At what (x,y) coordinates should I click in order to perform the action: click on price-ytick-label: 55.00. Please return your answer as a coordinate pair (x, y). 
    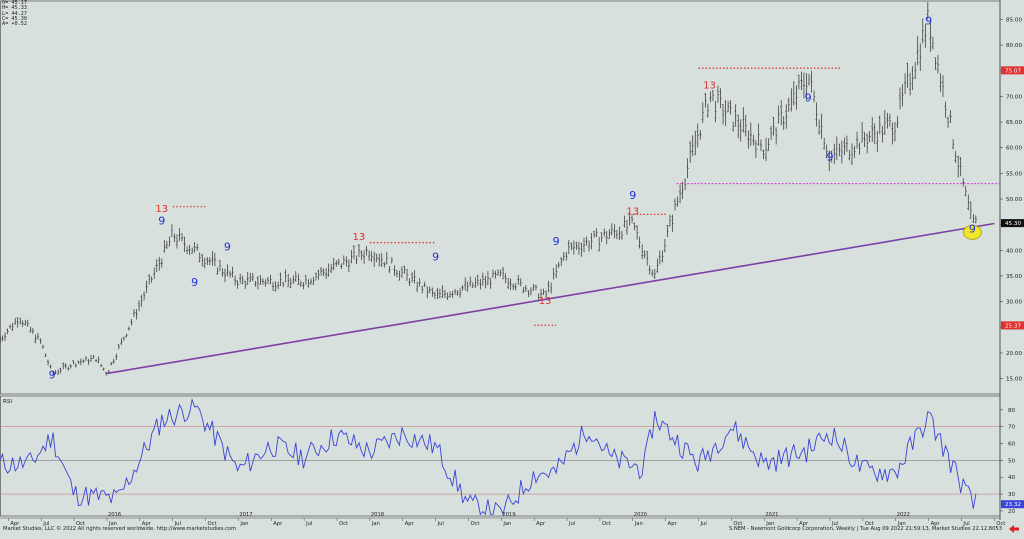
    Looking at the image, I should click on (1014, 174).